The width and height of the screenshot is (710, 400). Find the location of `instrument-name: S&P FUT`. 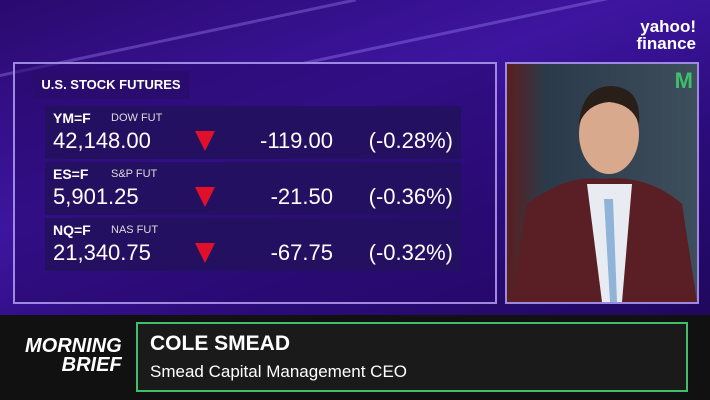

instrument-name: S&P FUT is located at coordinates (134, 174).